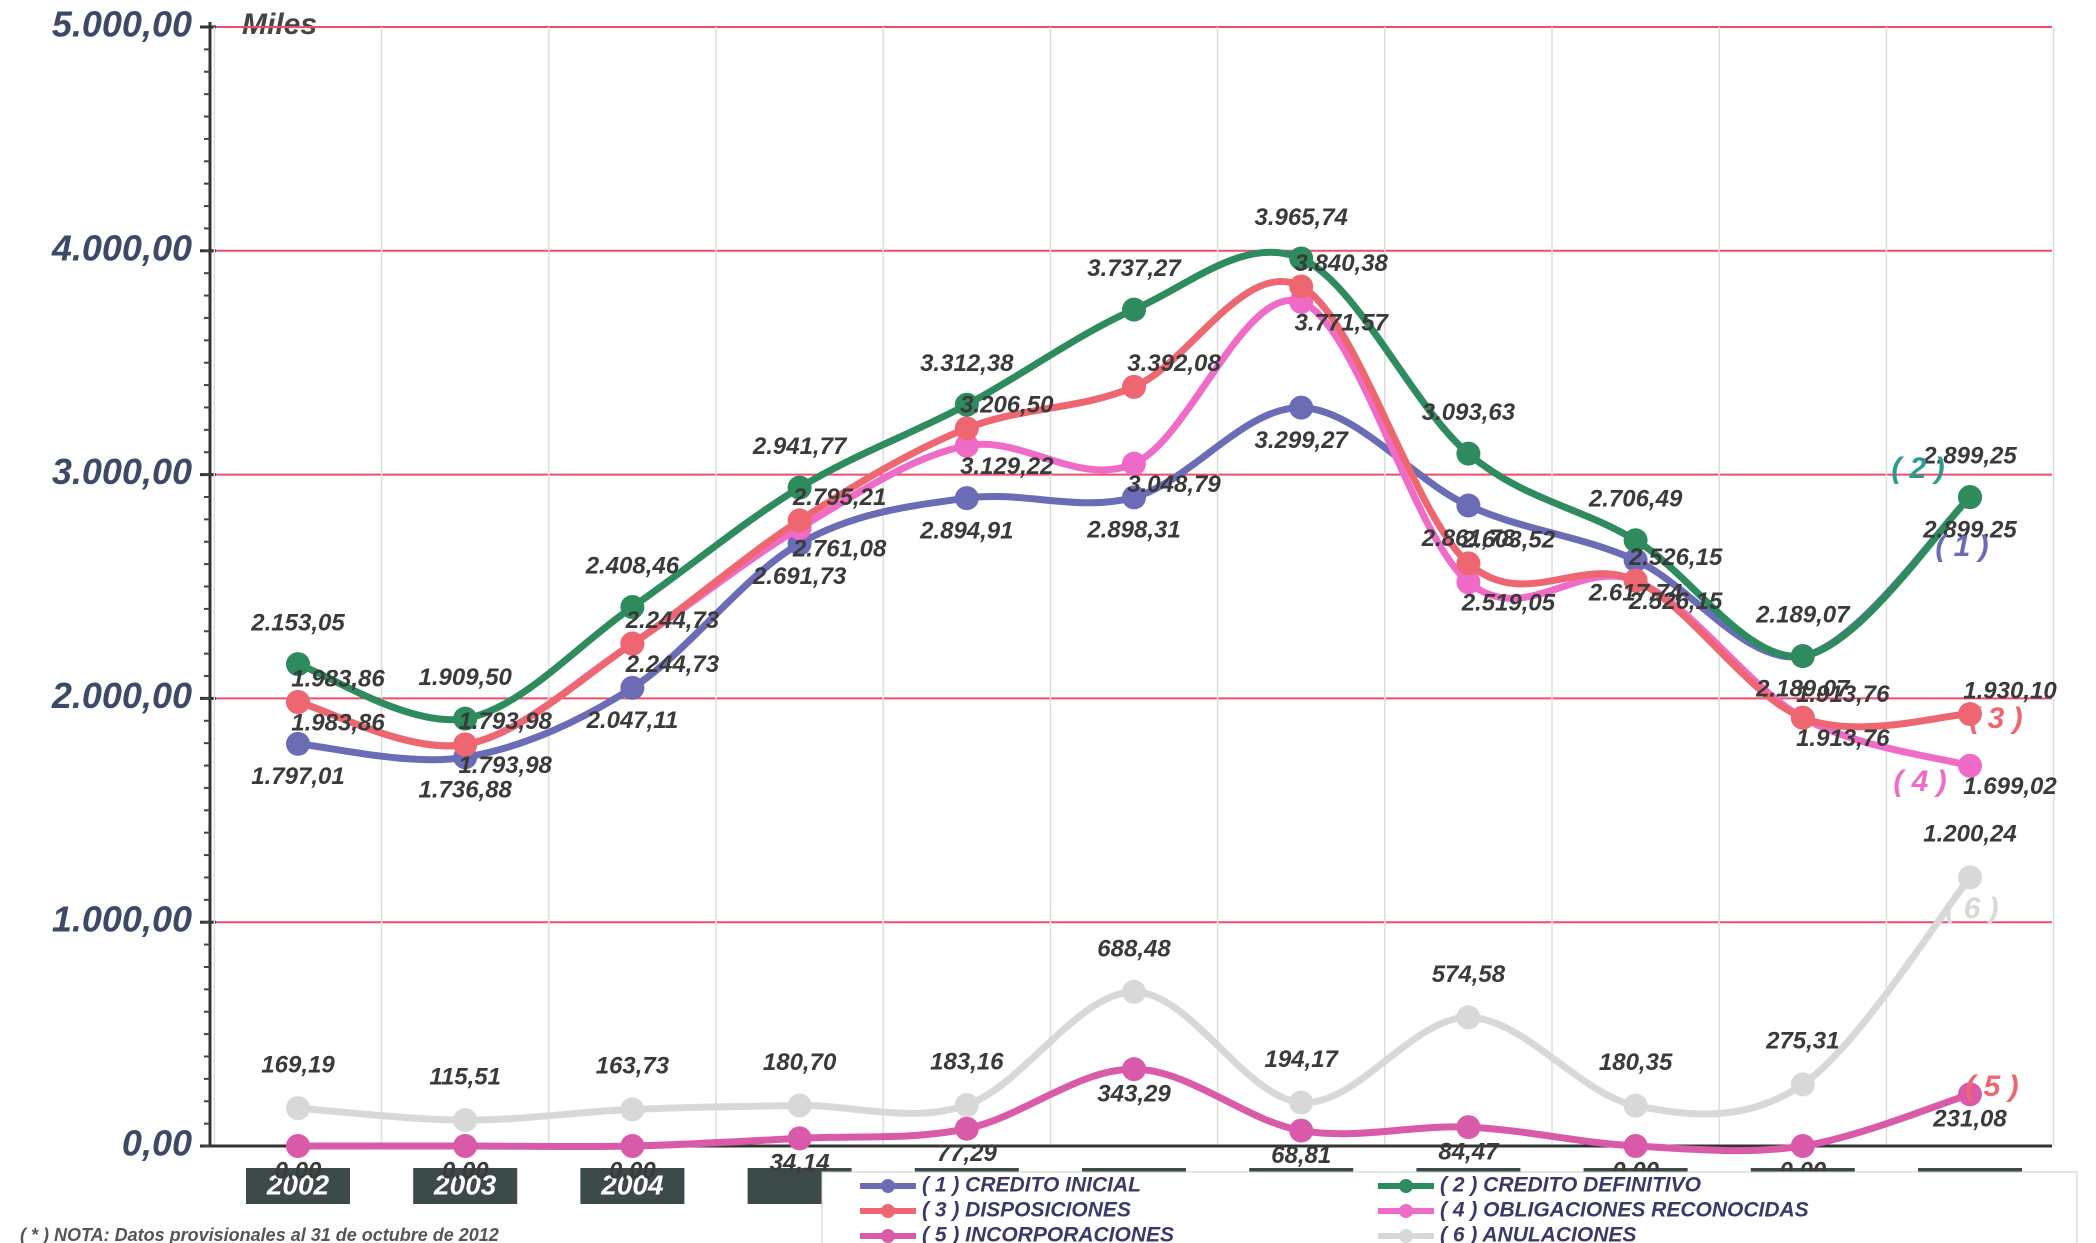 Image resolution: width=2096 pixels, height=1243 pixels. Describe the element at coordinates (1636, 1062) in the screenshot. I see `value-label: 180,35` at that location.